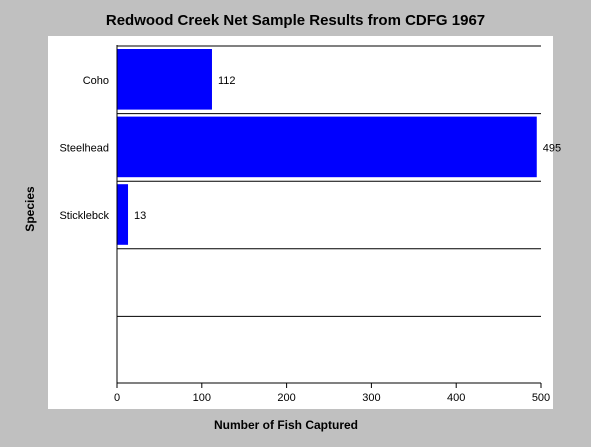 This screenshot has height=447, width=591. I want to click on x-tick-label: 400, so click(456, 398).